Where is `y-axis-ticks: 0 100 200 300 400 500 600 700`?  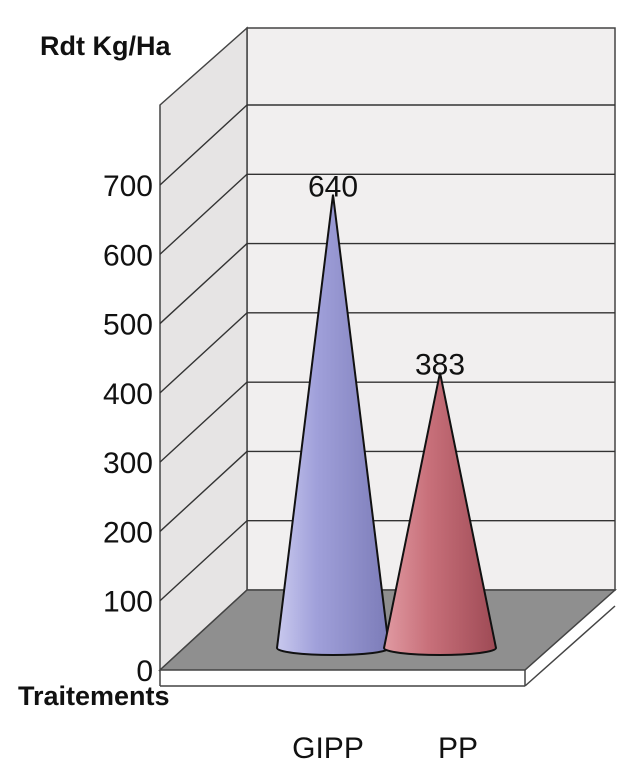
y-axis-ticks: 0 100 200 300 400 500 600 700 is located at coordinates (128, 429).